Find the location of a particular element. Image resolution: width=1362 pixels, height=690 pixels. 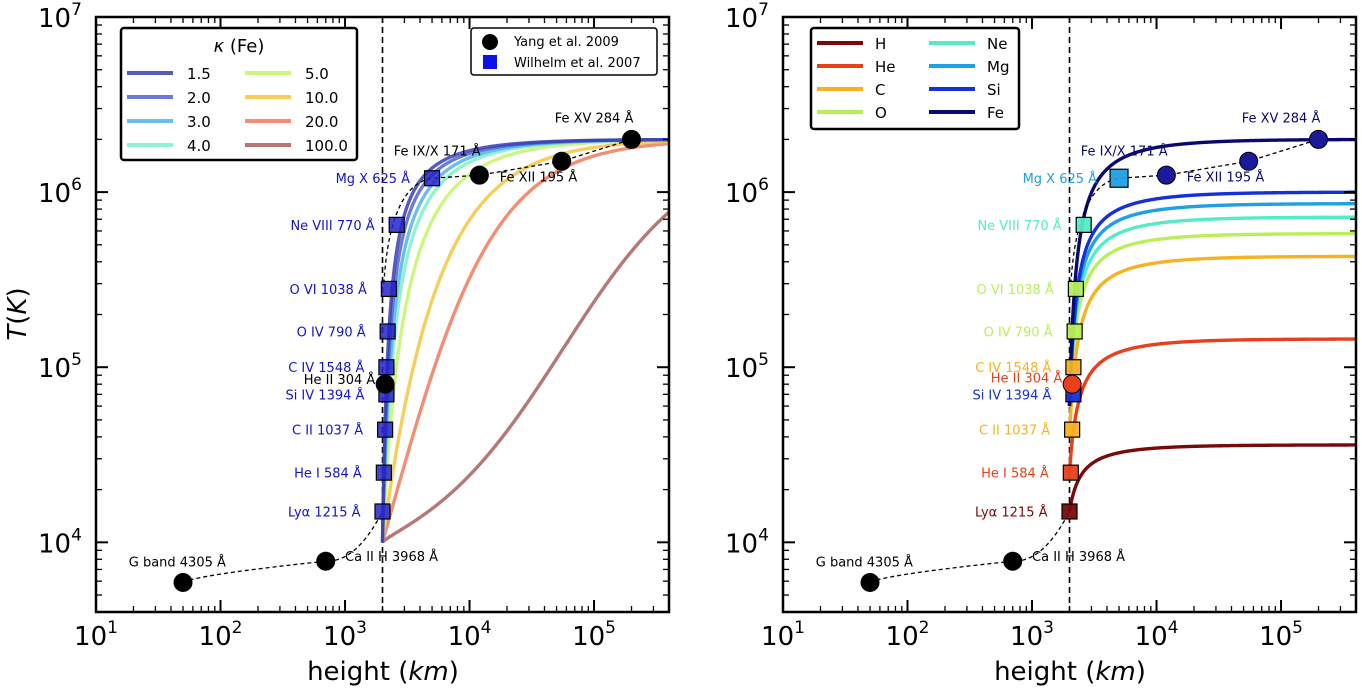

legend-label-3.0: 3.0 is located at coordinates (199, 122).